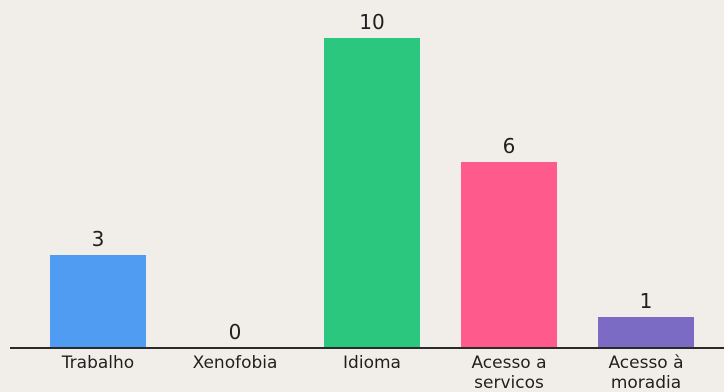 This screenshot has width=724, height=392. I want to click on bar-acesso-a-moradia, so click(646, 332).